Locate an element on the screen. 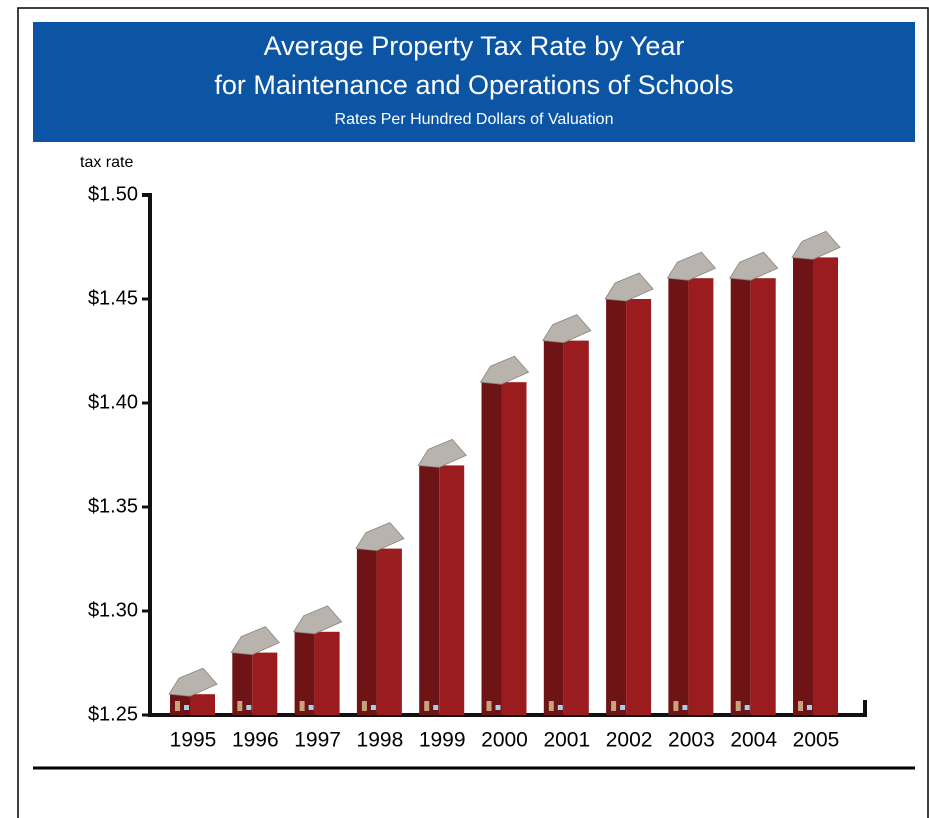 Image resolution: width=929 pixels, height=818 pixels. x-tick-label: 1996 is located at coordinates (255, 740).